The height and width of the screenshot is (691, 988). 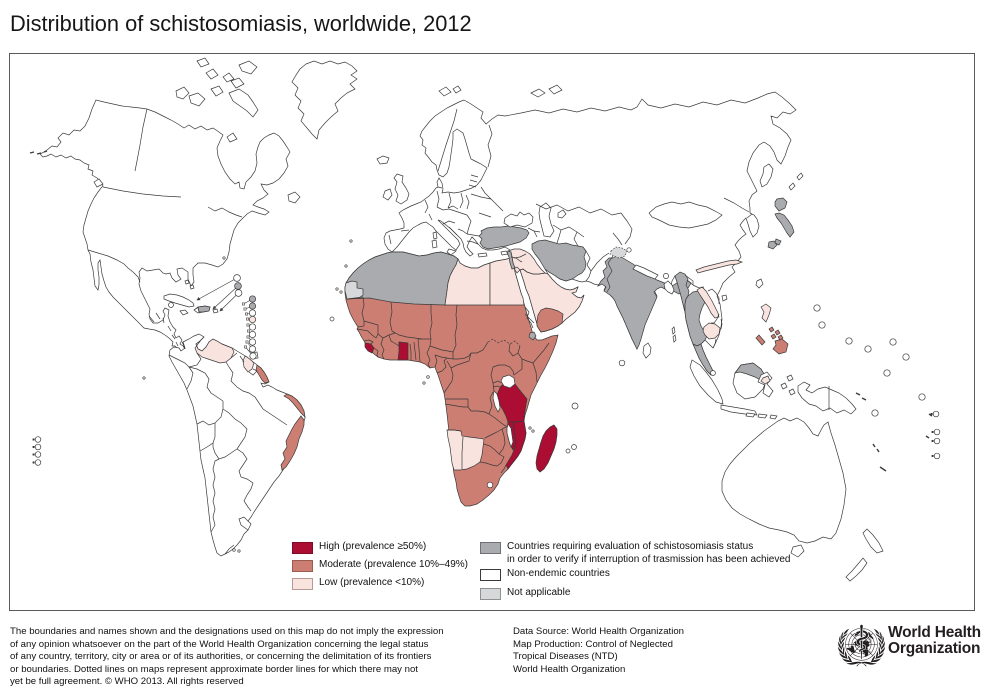 I want to click on lake-victoria, so click(x=508, y=381).